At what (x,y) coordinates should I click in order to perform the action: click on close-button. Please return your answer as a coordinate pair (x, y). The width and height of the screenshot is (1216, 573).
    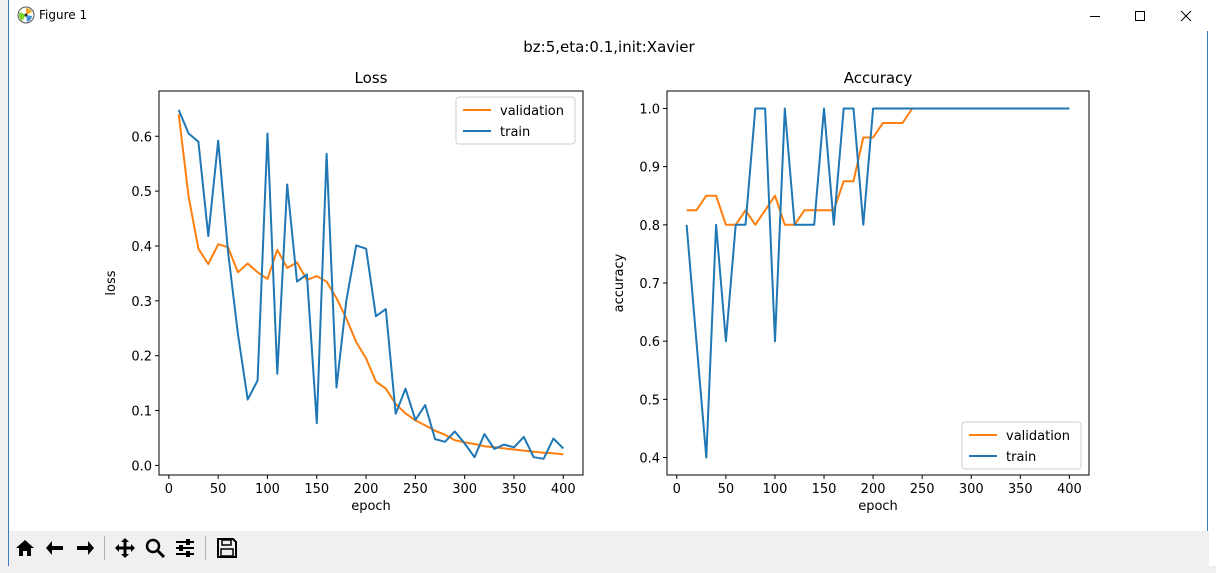
    Looking at the image, I should click on (1186, 15).